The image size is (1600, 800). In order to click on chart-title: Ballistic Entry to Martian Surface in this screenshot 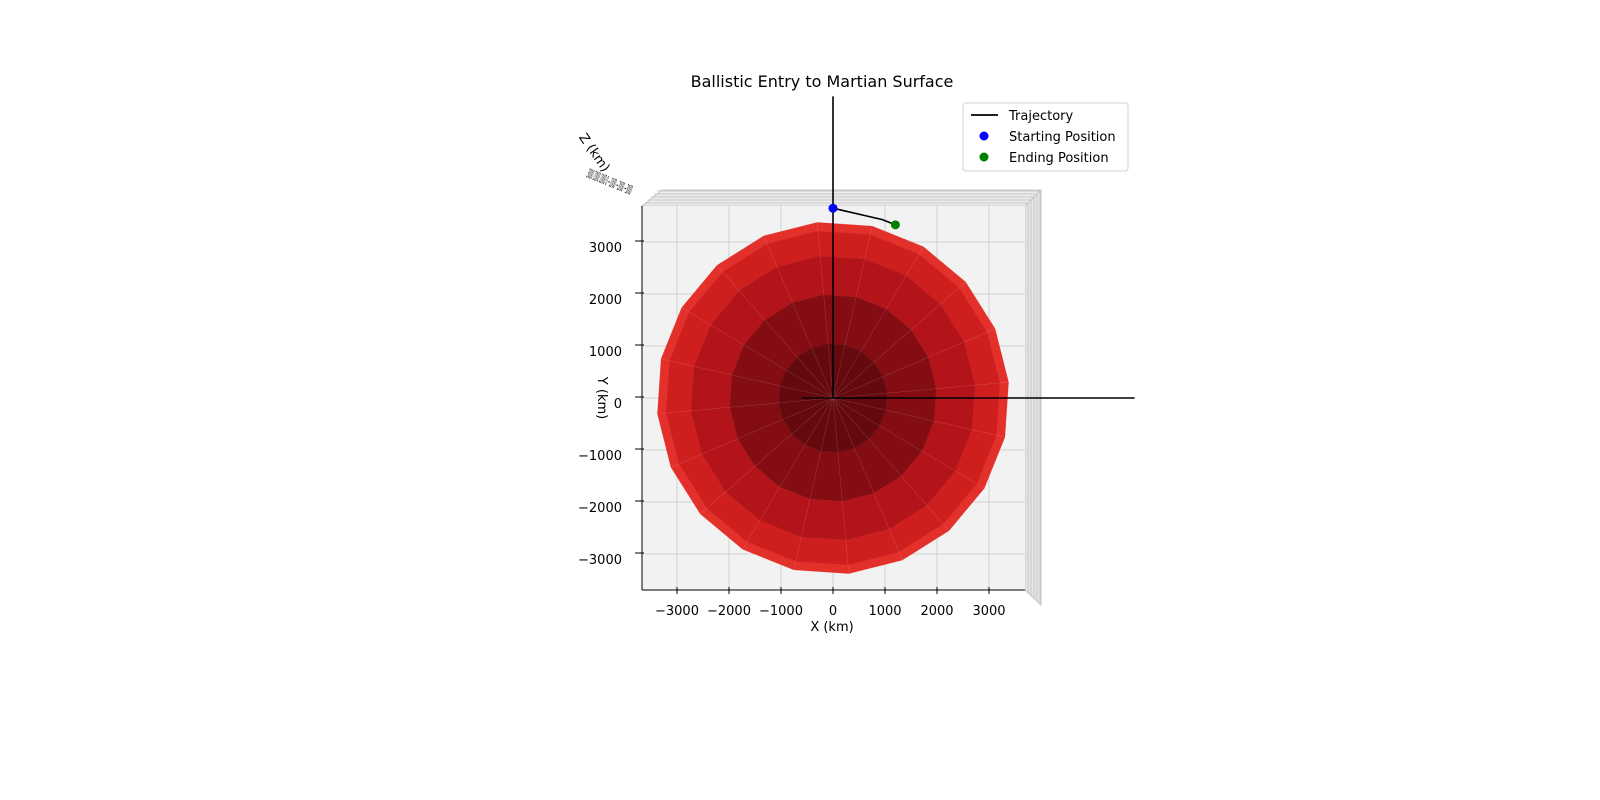, I will do `click(822, 81)`.